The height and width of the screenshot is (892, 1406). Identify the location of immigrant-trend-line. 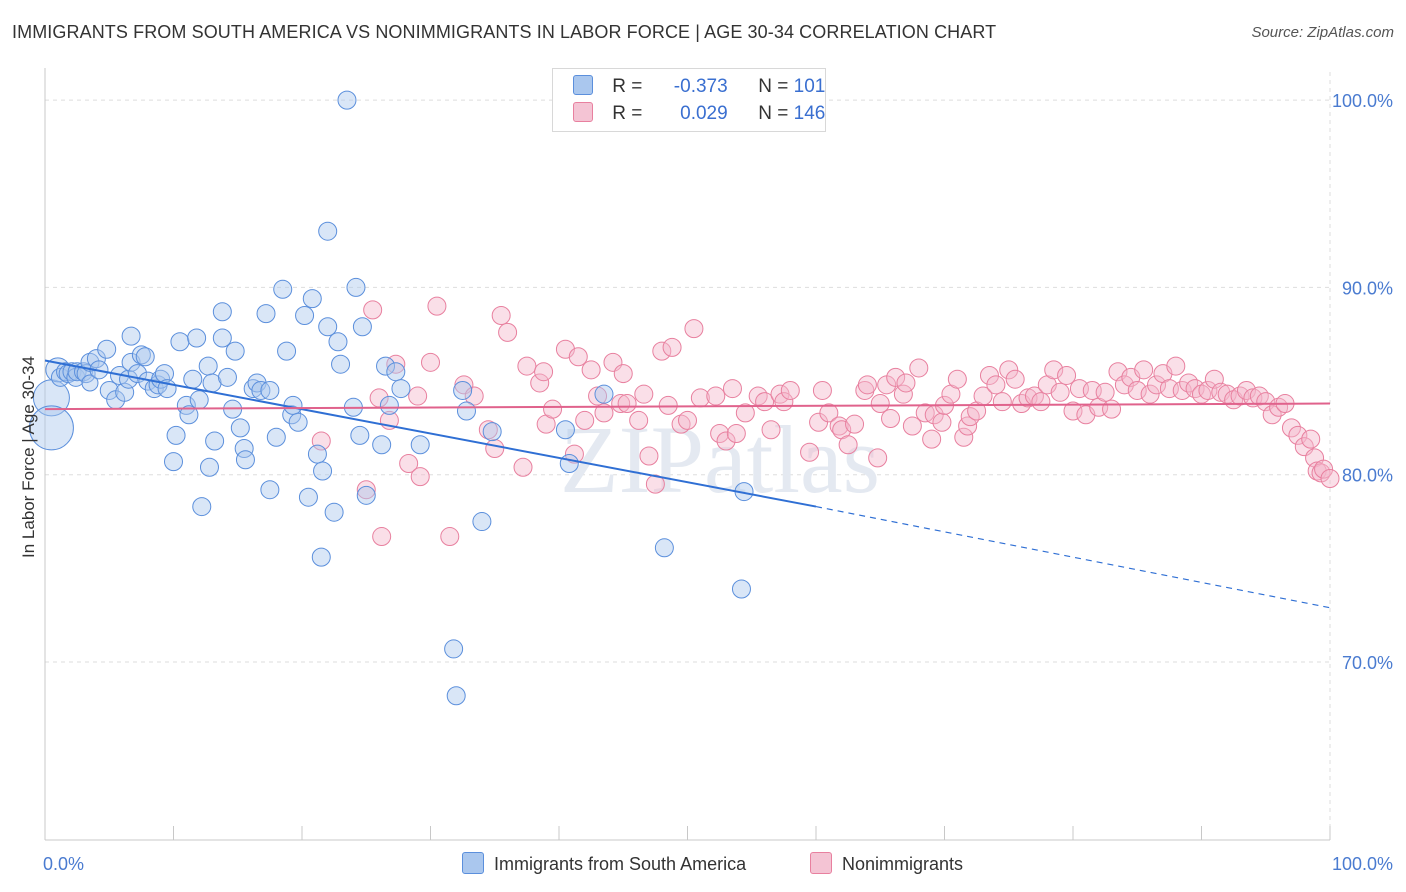
(430, 433).